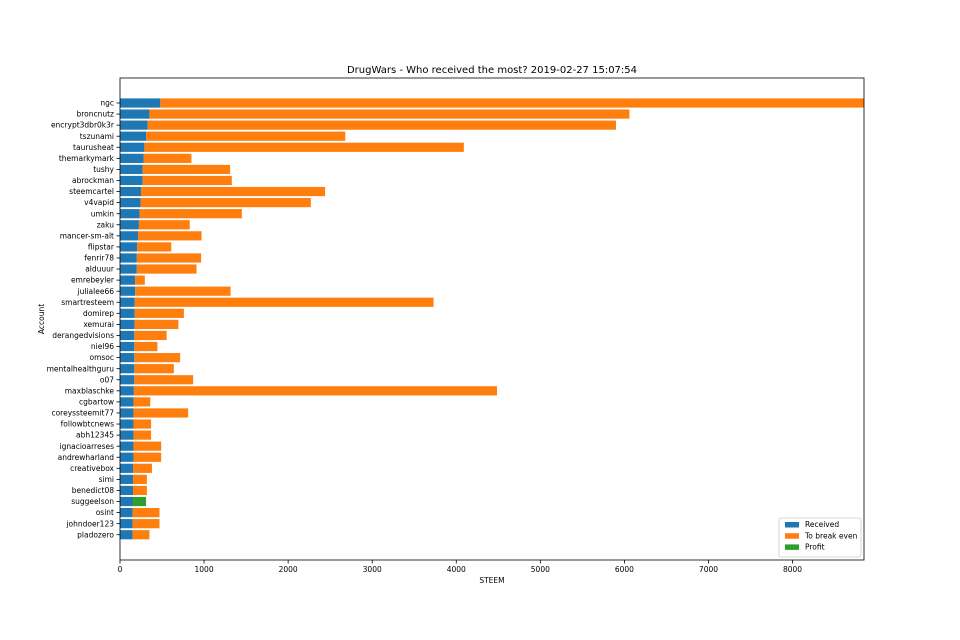 This screenshot has width=960, height=640. What do you see at coordinates (127, 358) in the screenshot?
I see `bar-received-omsoc` at bounding box center [127, 358].